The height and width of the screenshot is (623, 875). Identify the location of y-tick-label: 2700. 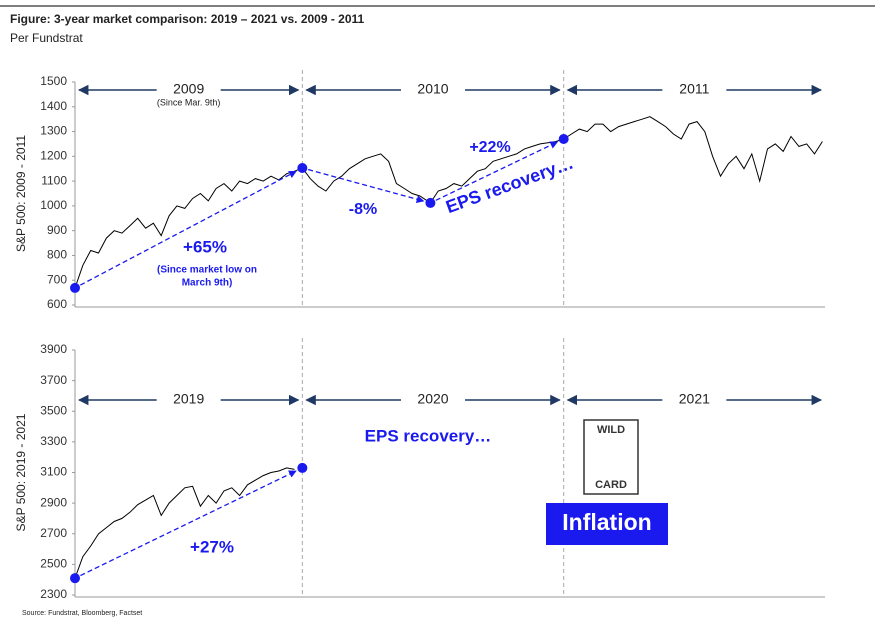
(53, 533).